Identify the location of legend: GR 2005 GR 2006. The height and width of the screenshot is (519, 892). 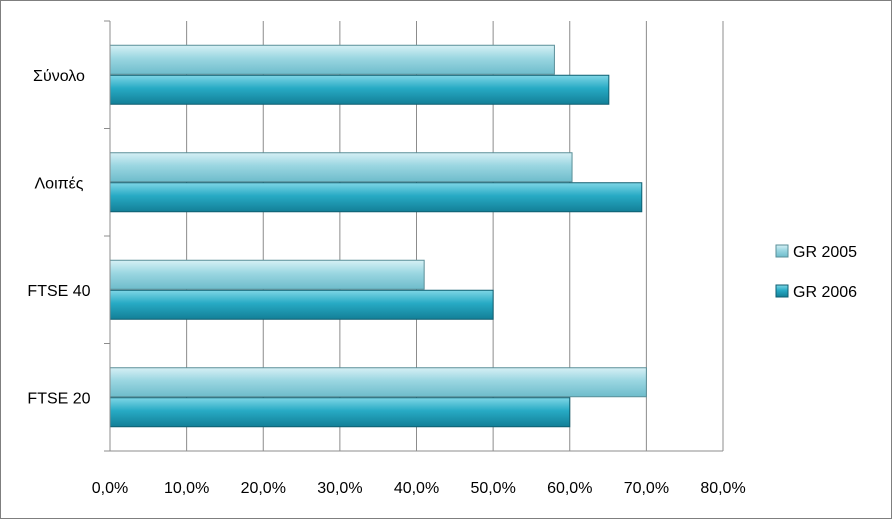
(816, 272).